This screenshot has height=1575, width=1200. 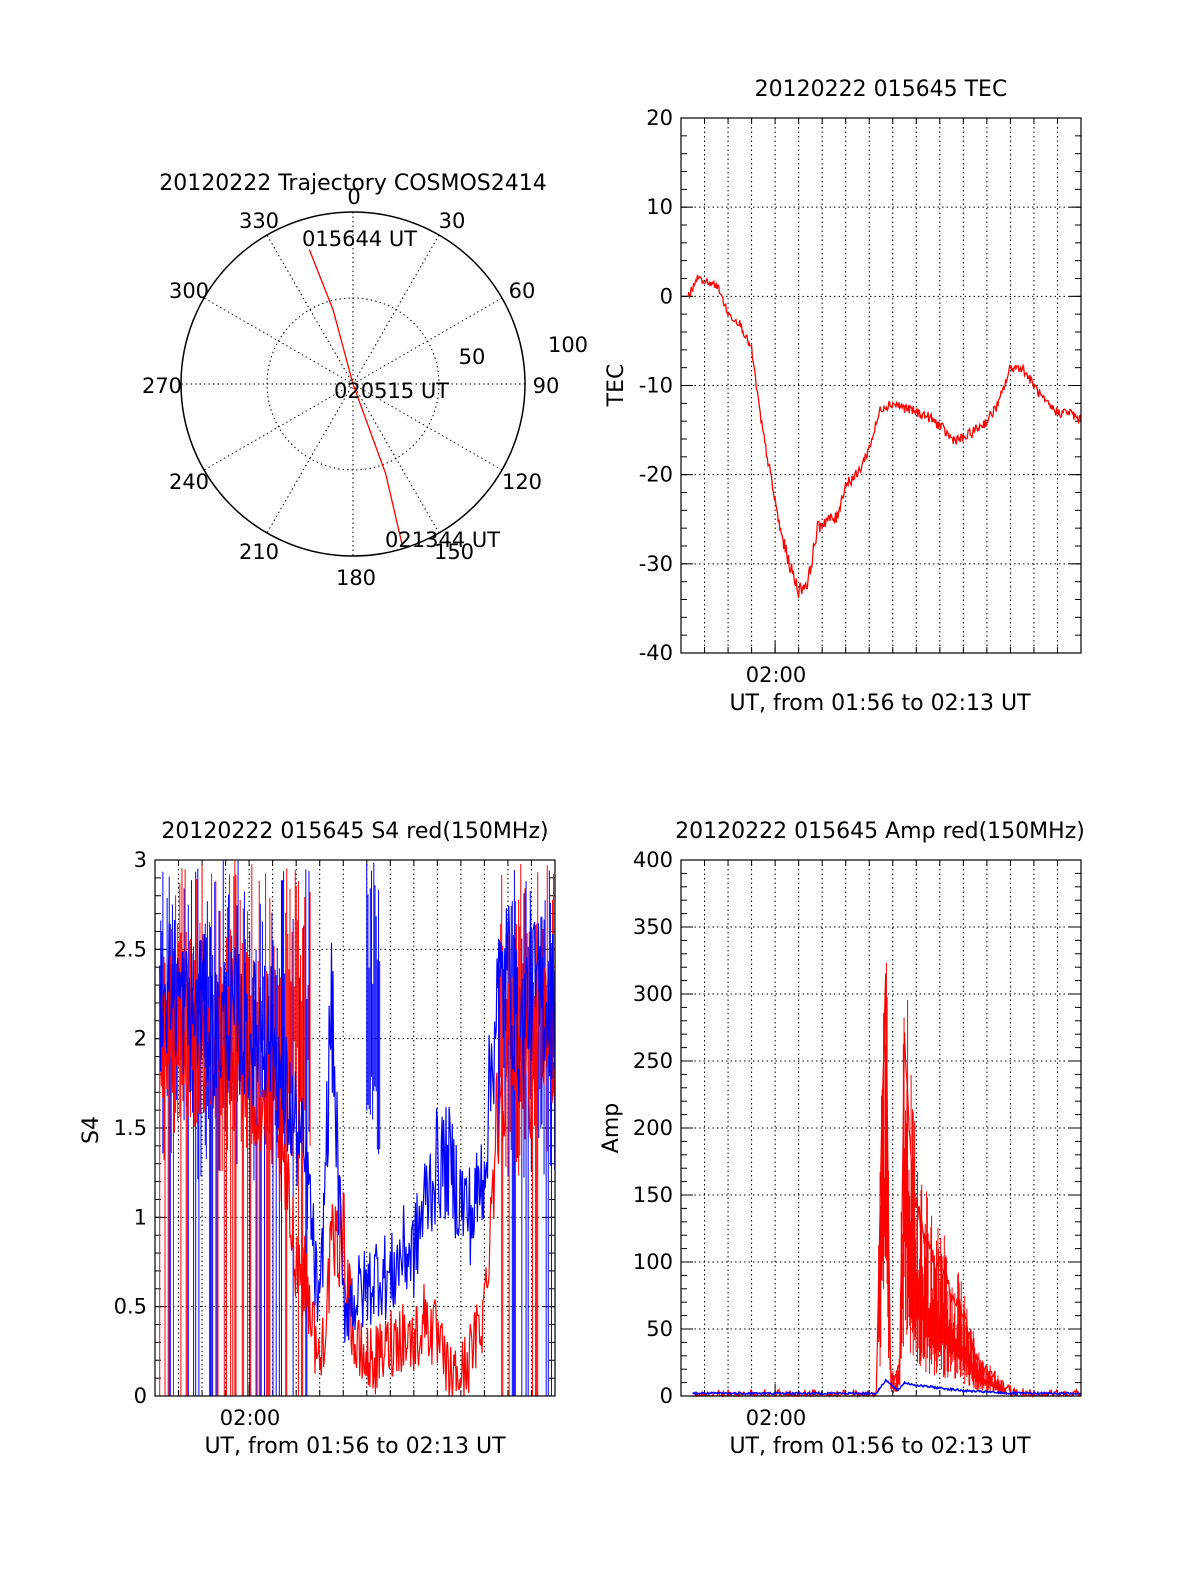 What do you see at coordinates (140, 1039) in the screenshot?
I see `s4-y-tick-label: 2` at bounding box center [140, 1039].